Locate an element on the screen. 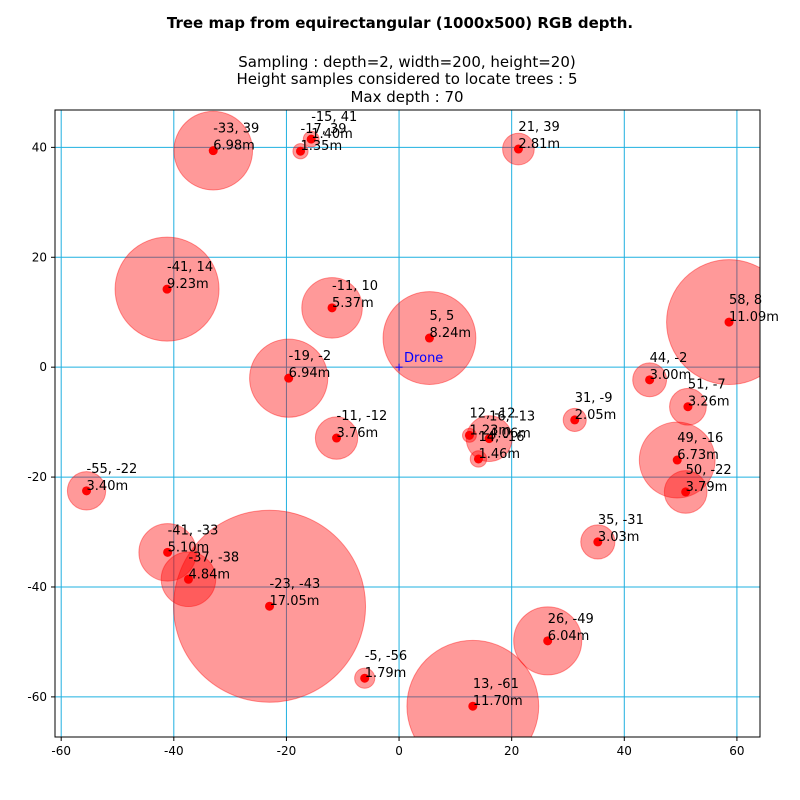 The image size is (800, 800). tree-coord-label: -11, -12 is located at coordinates (362, 416).